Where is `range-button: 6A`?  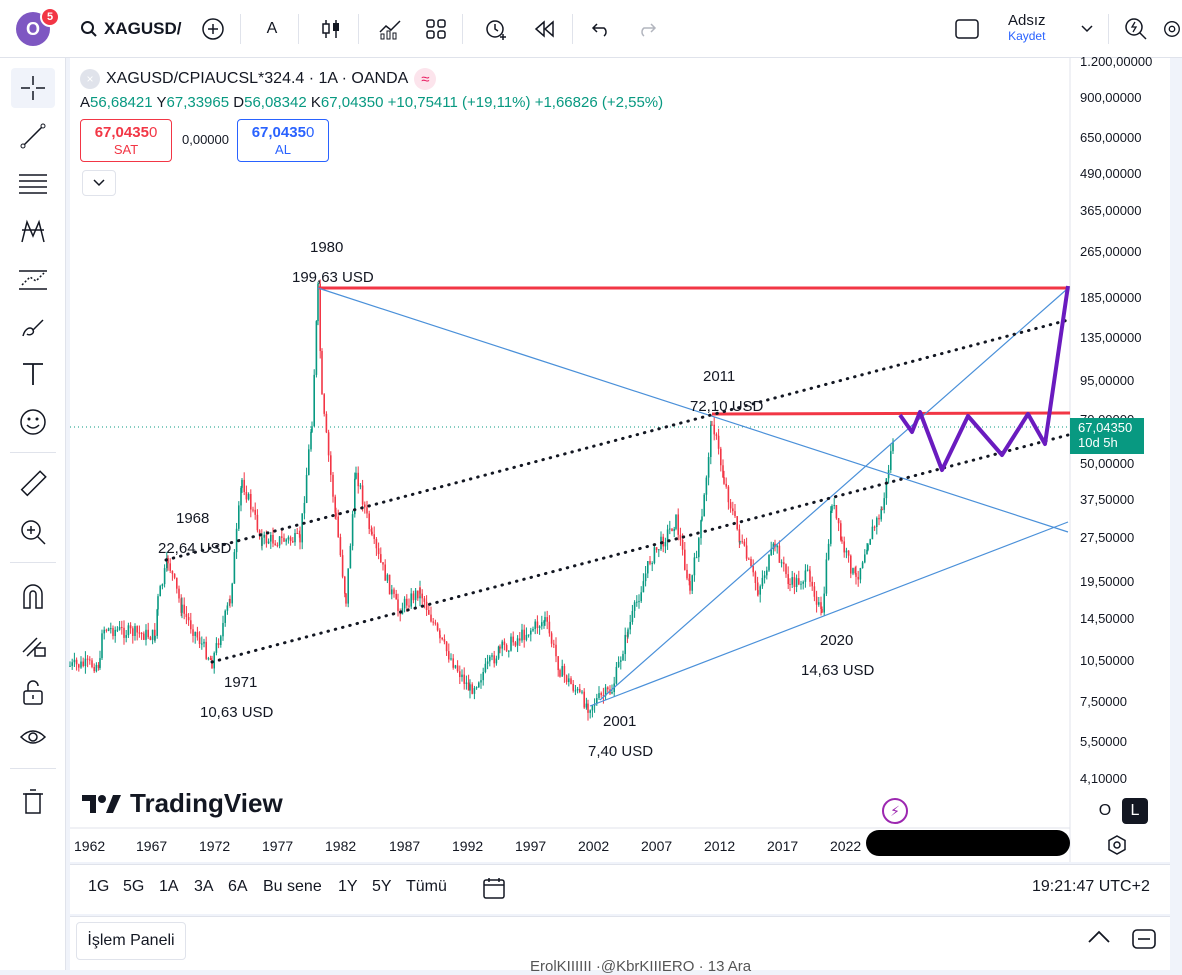 range-button: 6A is located at coordinates (238, 886).